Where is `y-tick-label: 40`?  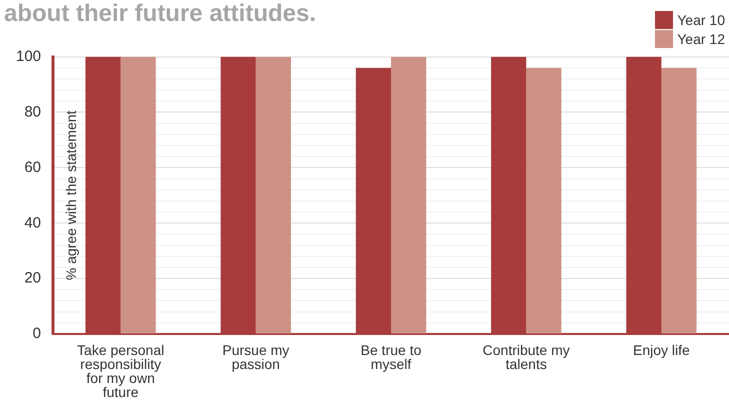
y-tick-label: 40 is located at coordinates (33, 223).